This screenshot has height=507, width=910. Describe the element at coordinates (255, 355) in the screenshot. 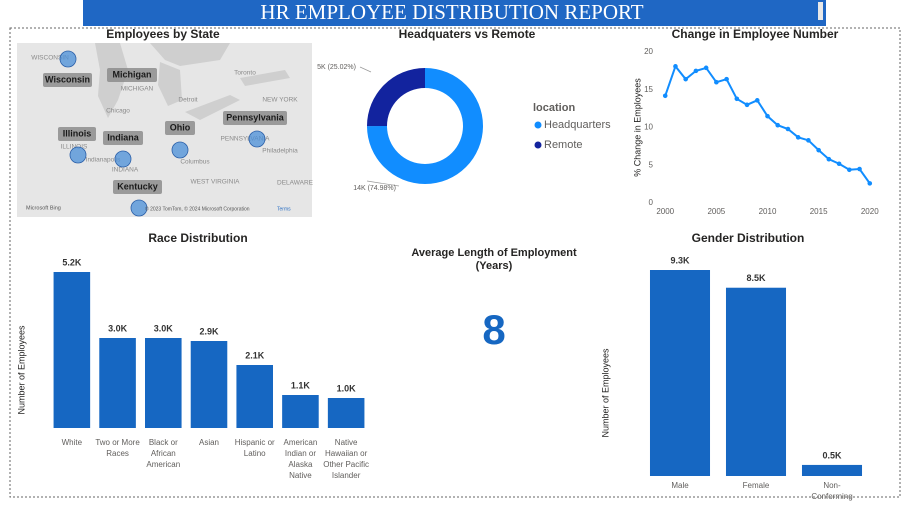

I see `data-label: 2.1K` at that location.